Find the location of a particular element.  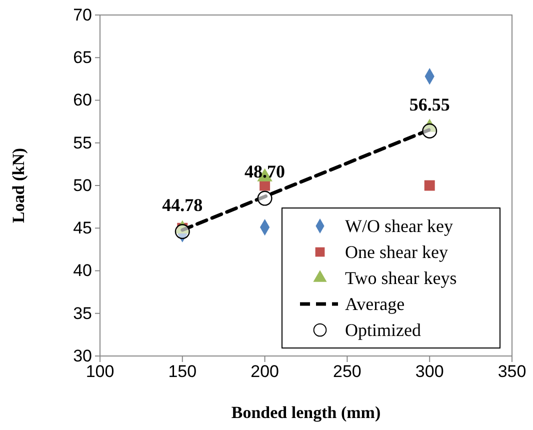

y-tick-label: 50 is located at coordinates (82, 185).